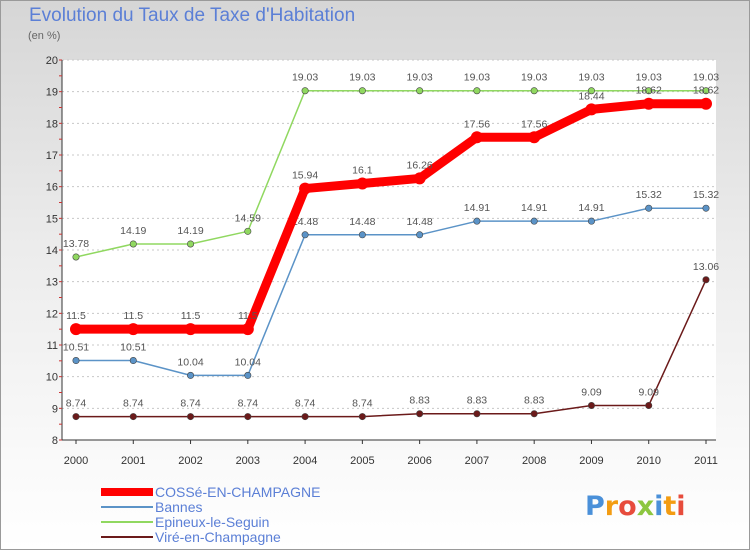 Image resolution: width=750 pixels, height=550 pixels. Describe the element at coordinates (261, 537) in the screenshot. I see `legend-item: Viré-en-Champagne` at that location.